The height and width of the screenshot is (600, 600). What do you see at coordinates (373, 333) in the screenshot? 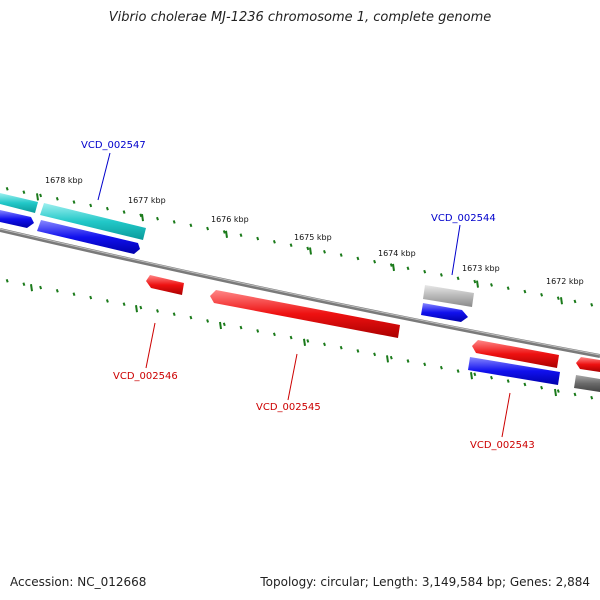
I see `reverse-genes` at bounding box center [373, 333].